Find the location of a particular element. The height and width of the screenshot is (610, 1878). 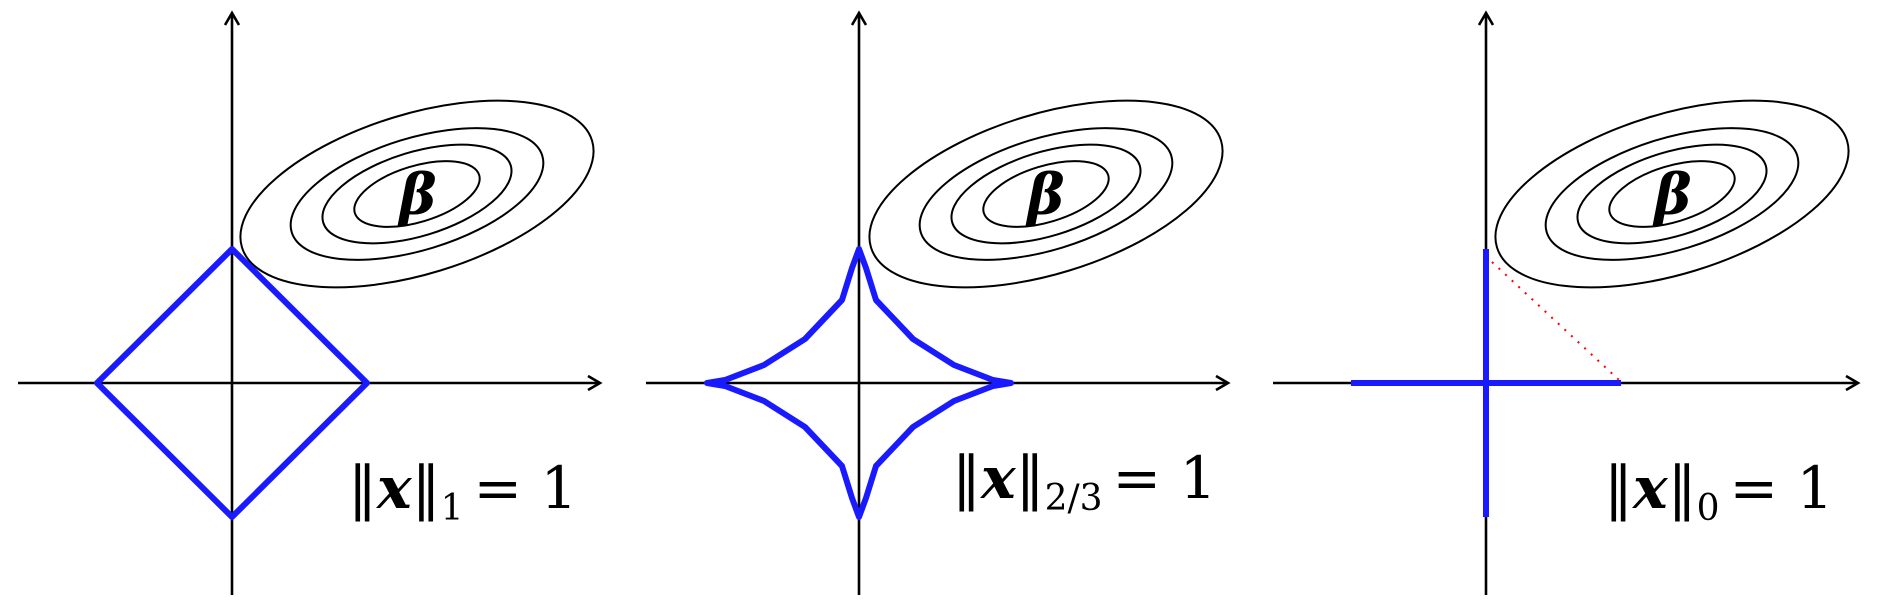

dotted-tangent-line is located at coordinates (1555, 321).